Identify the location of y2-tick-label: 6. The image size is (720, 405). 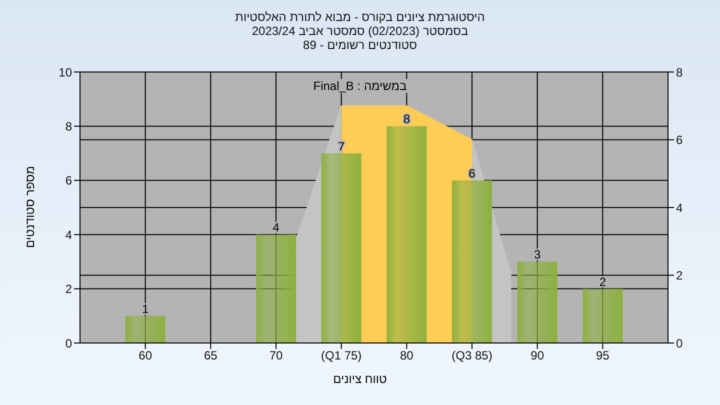
(679, 140).